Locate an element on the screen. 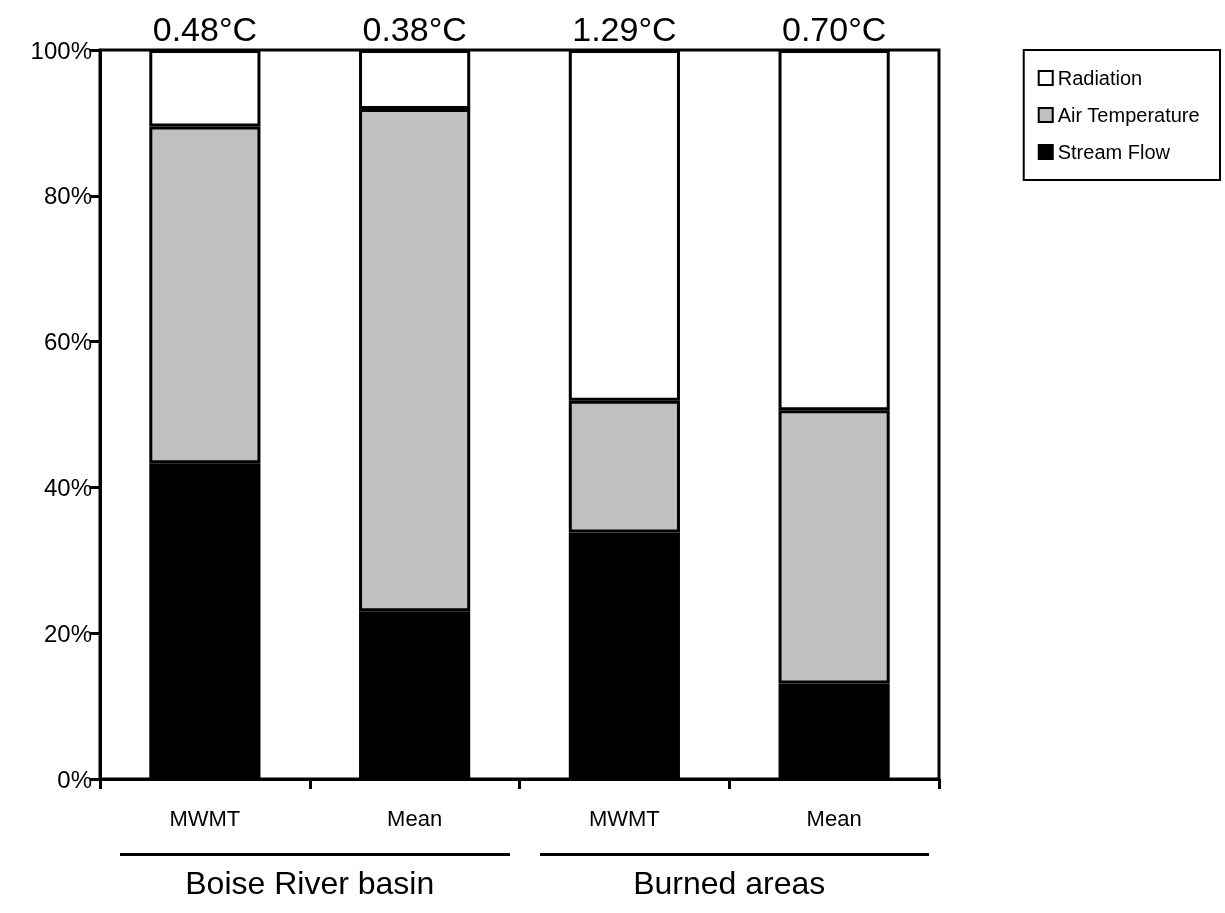 Image resolution: width=1225 pixels, height=913 pixels. text: 1.29°C is located at coordinates (624, 29).